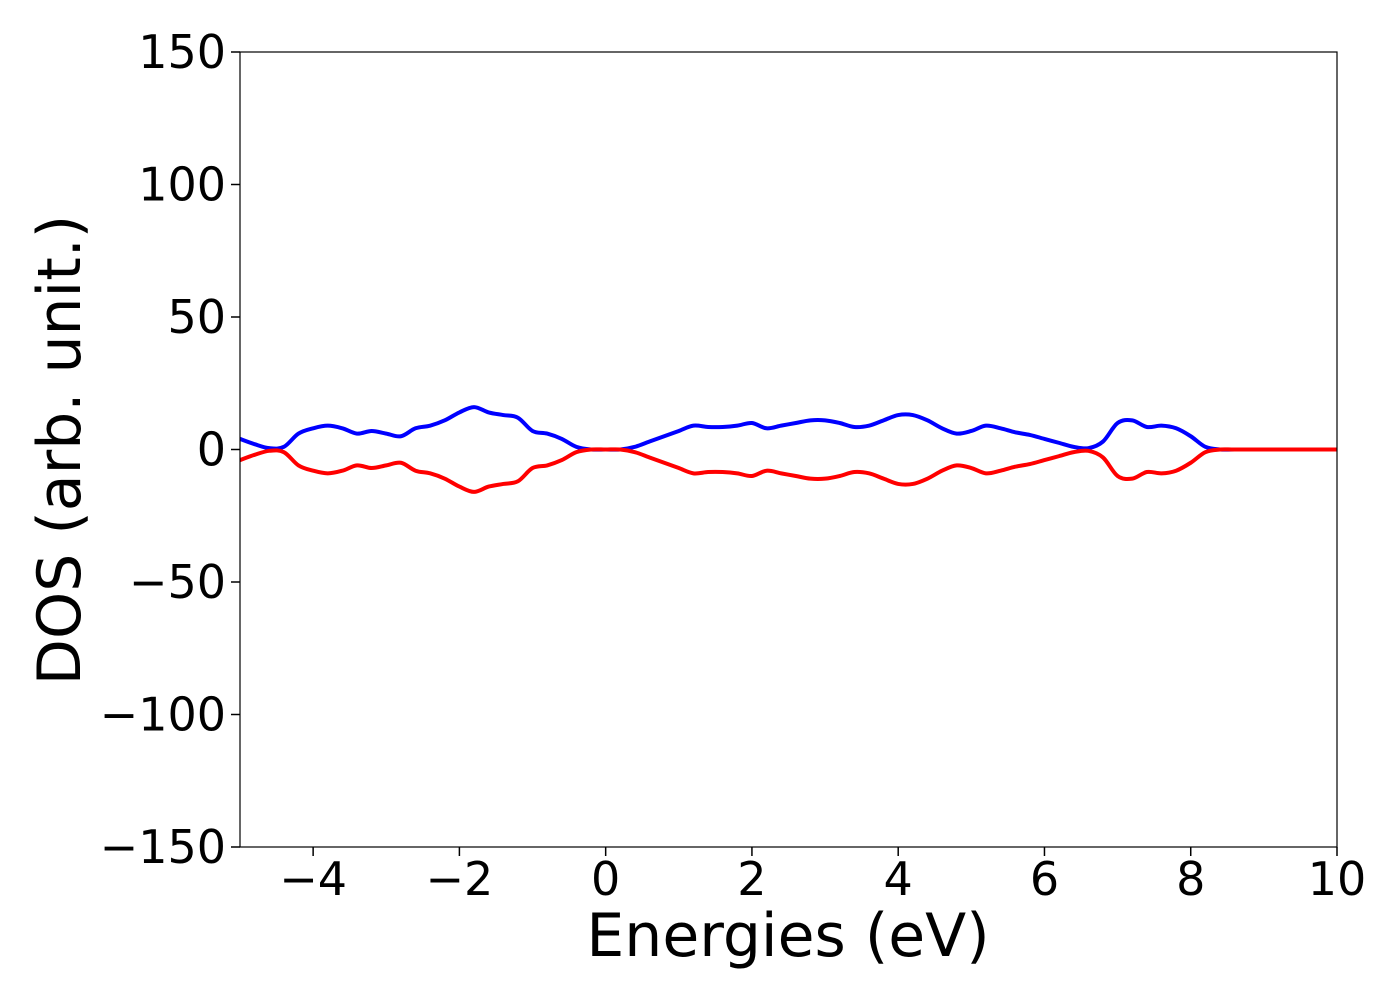  I want to click on x-tick-label: 4, so click(898, 879).